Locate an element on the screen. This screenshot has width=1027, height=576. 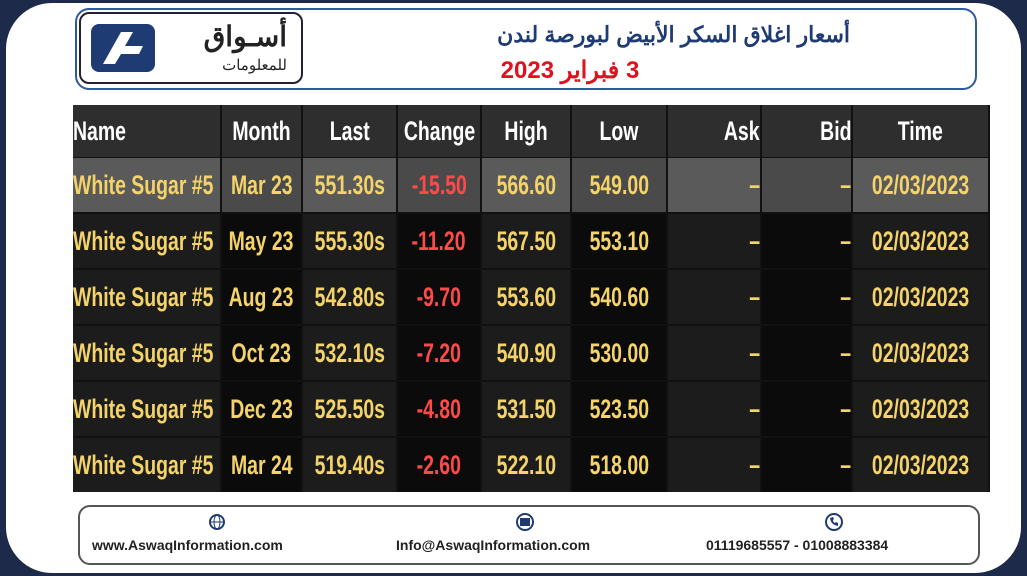
cell-text: May 23 is located at coordinates (261, 240).